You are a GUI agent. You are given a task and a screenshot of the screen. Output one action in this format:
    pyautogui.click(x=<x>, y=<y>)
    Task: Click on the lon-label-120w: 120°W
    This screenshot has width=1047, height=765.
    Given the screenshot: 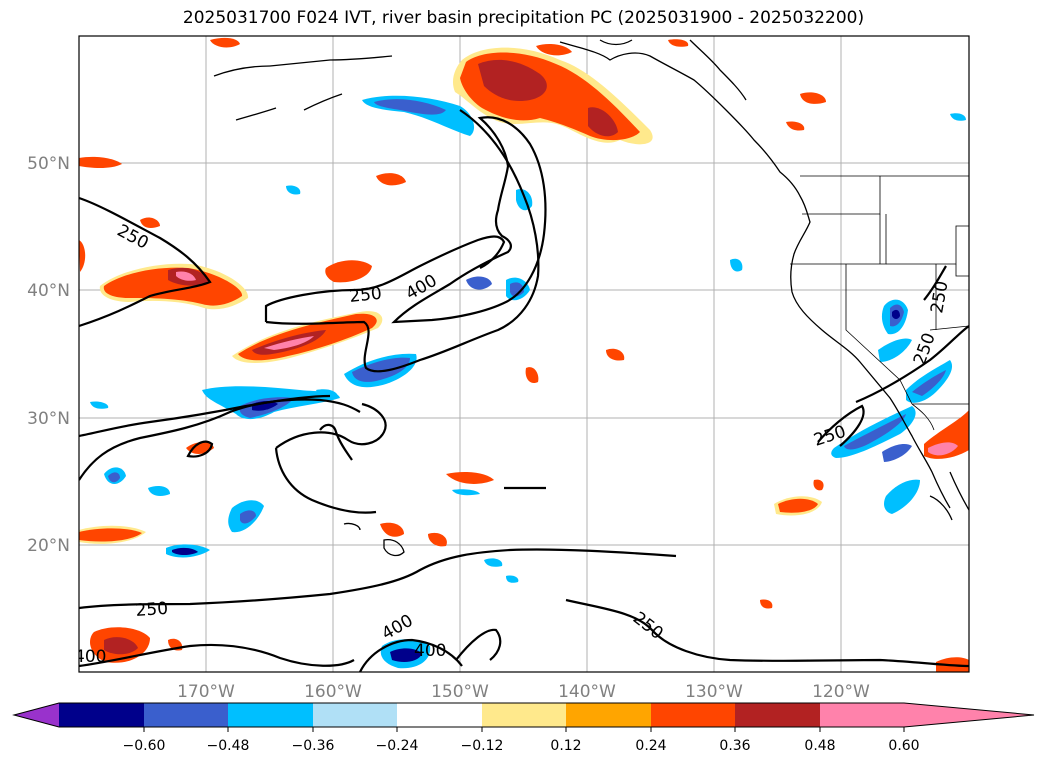 What is the action you would take?
    pyautogui.click(x=841, y=692)
    